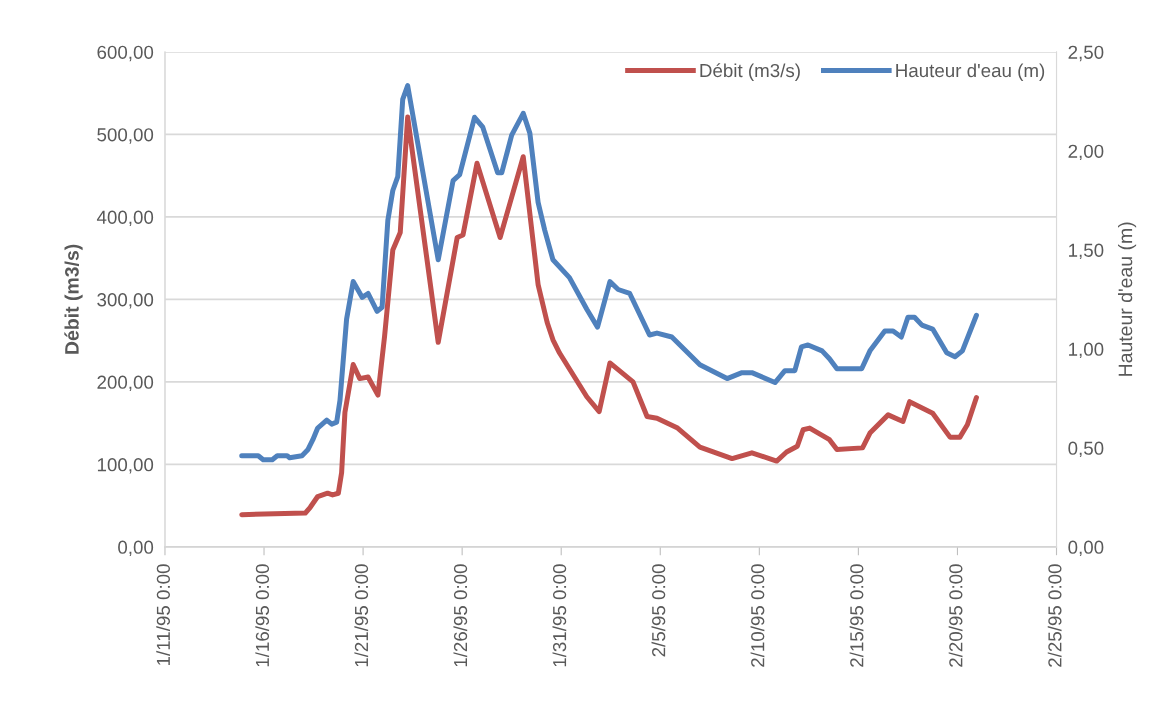  I want to click on y2-tick-label: 0,50, so click(1086, 449).